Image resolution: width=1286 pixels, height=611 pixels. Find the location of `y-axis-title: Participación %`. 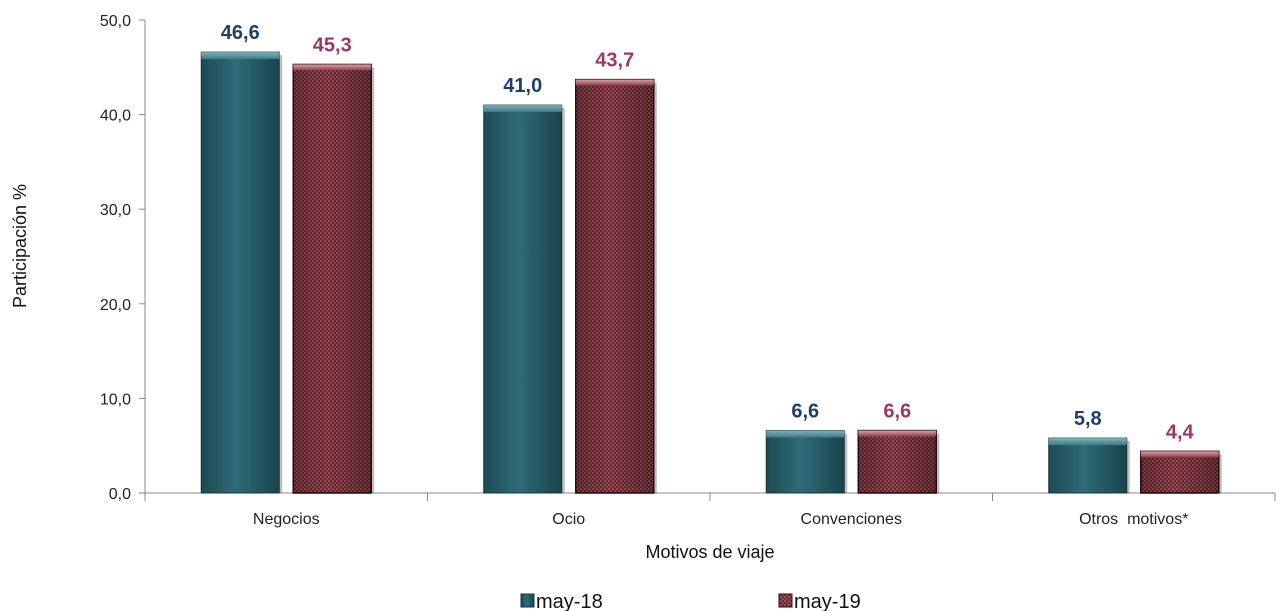

y-axis-title: Participación % is located at coordinates (20, 246).